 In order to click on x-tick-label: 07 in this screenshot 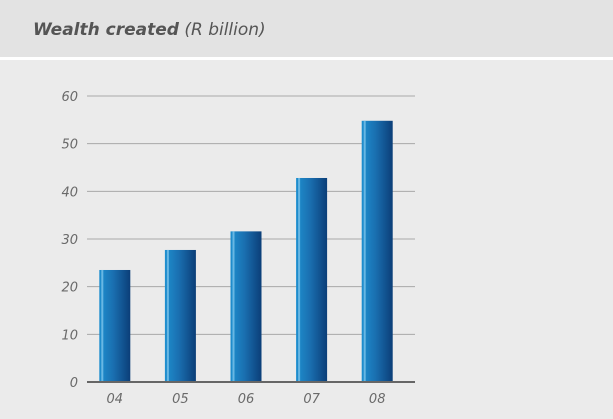, I will do `click(311, 399)`.